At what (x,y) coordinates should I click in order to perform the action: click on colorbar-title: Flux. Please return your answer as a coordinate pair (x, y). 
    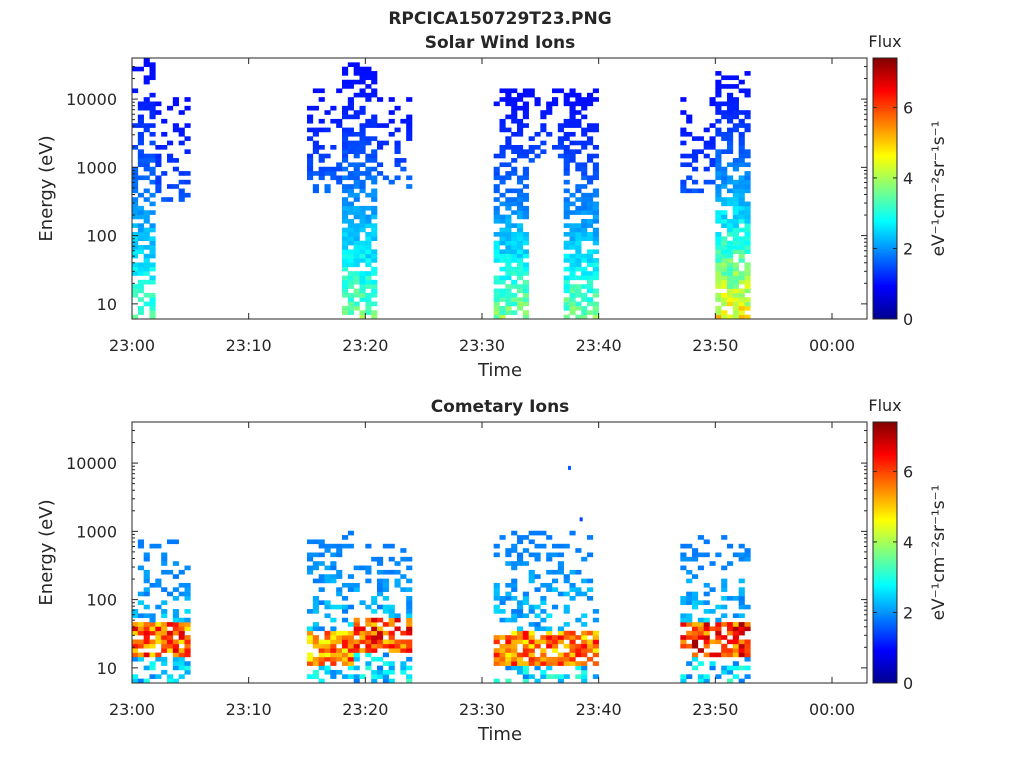
    Looking at the image, I should click on (884, 405).